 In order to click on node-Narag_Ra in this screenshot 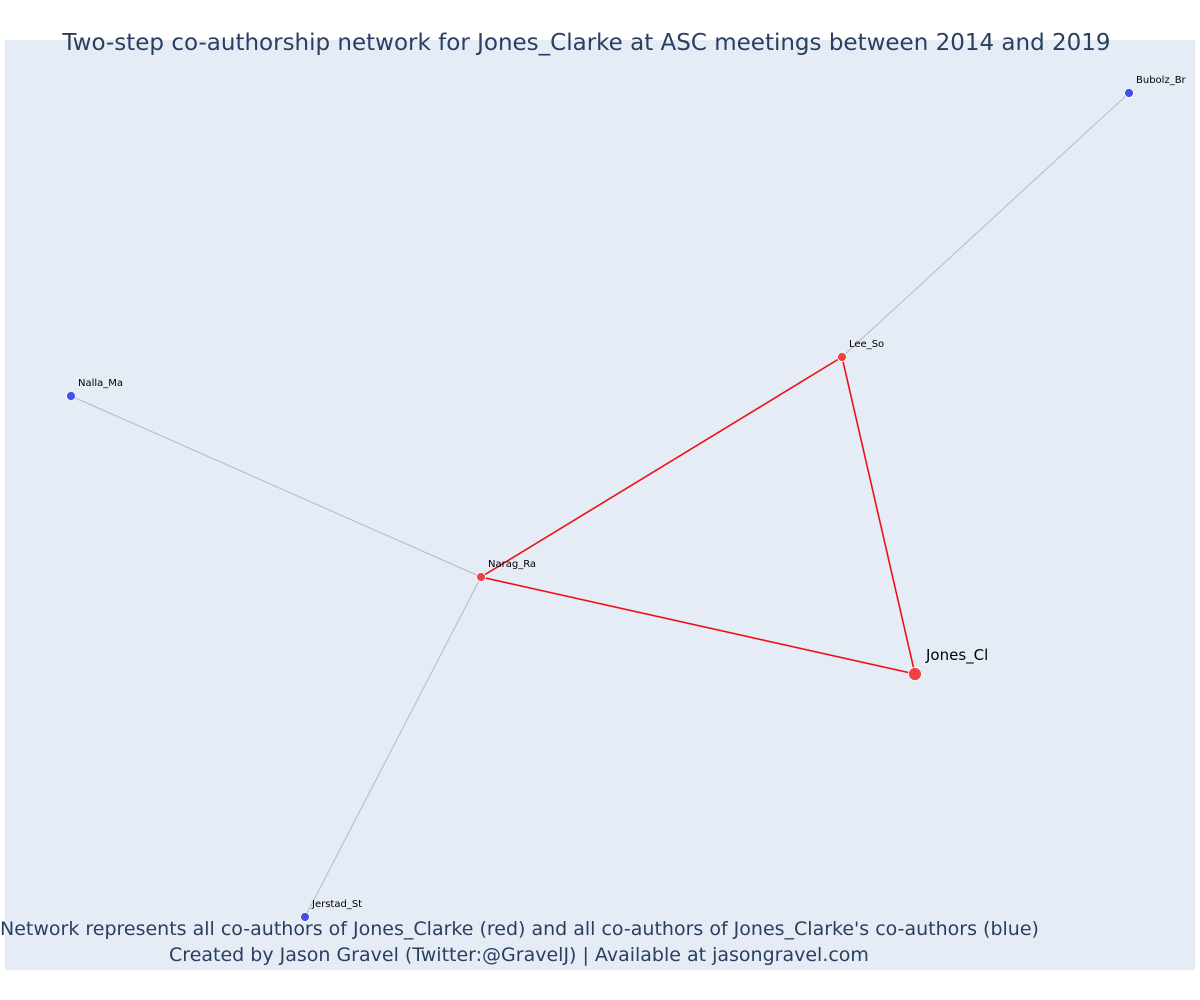, I will do `click(481, 577)`.